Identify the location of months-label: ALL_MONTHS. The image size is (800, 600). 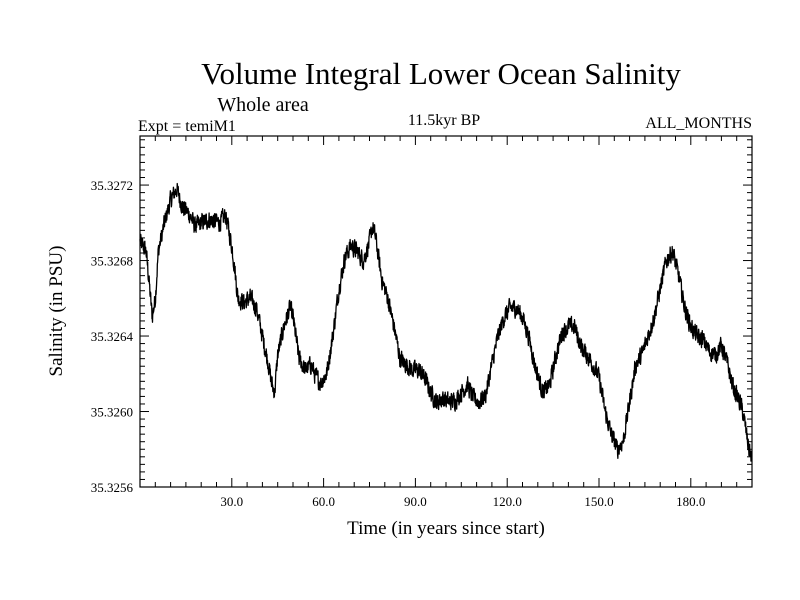
(698, 123).